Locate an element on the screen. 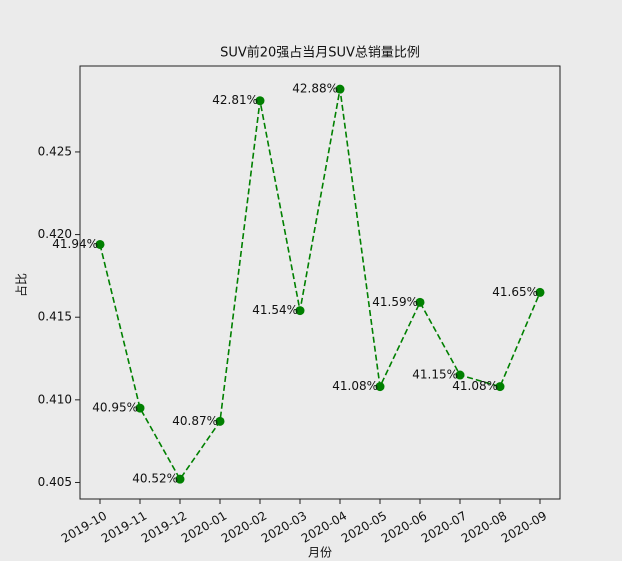  value-label: 41.15% is located at coordinates (435, 375).